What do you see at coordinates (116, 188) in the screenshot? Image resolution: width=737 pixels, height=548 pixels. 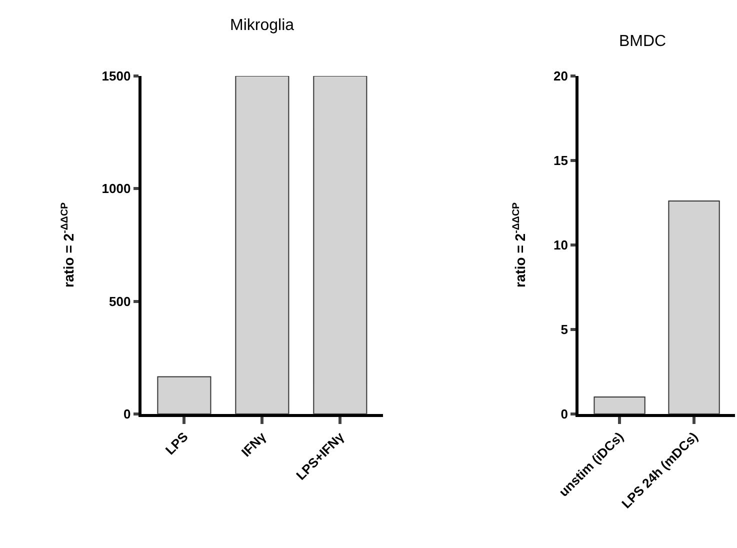 I see `y-tick-label: 1000` at bounding box center [116, 188].